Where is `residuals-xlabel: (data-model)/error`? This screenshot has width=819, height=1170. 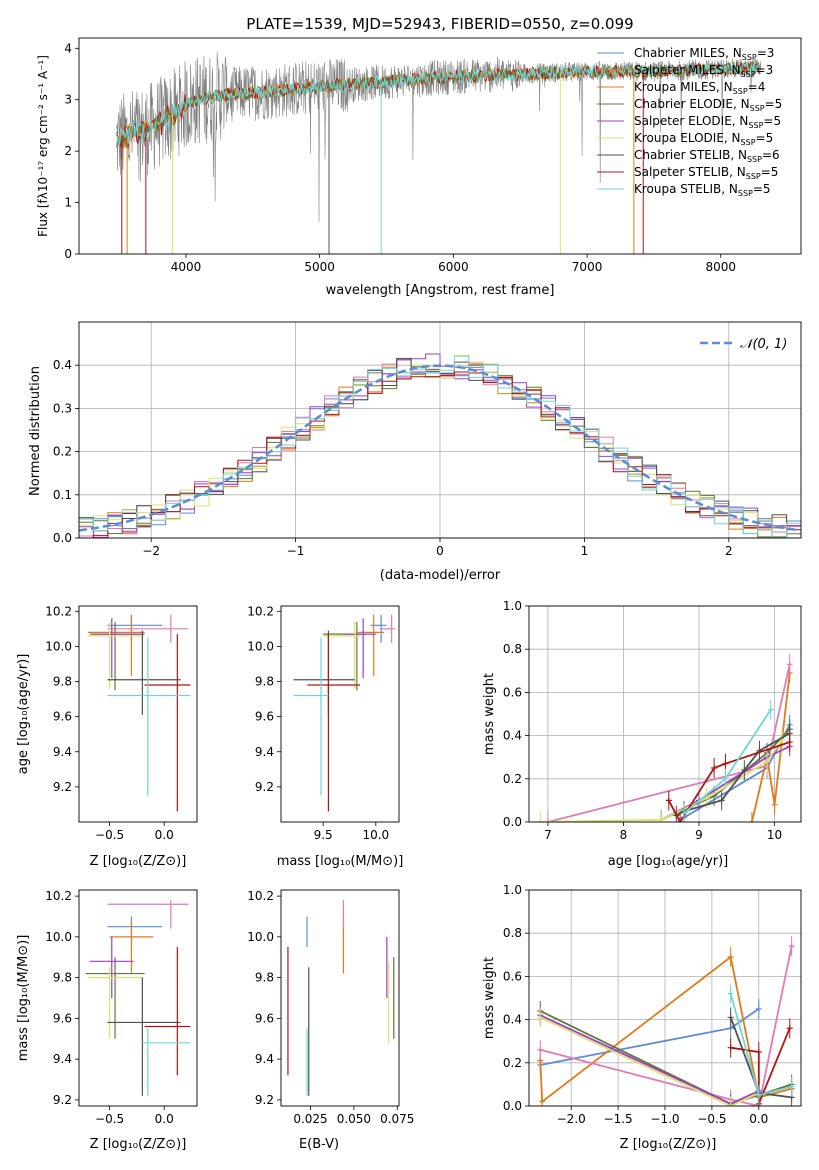
residuals-xlabel: (data-model)/error is located at coordinates (440, 575).